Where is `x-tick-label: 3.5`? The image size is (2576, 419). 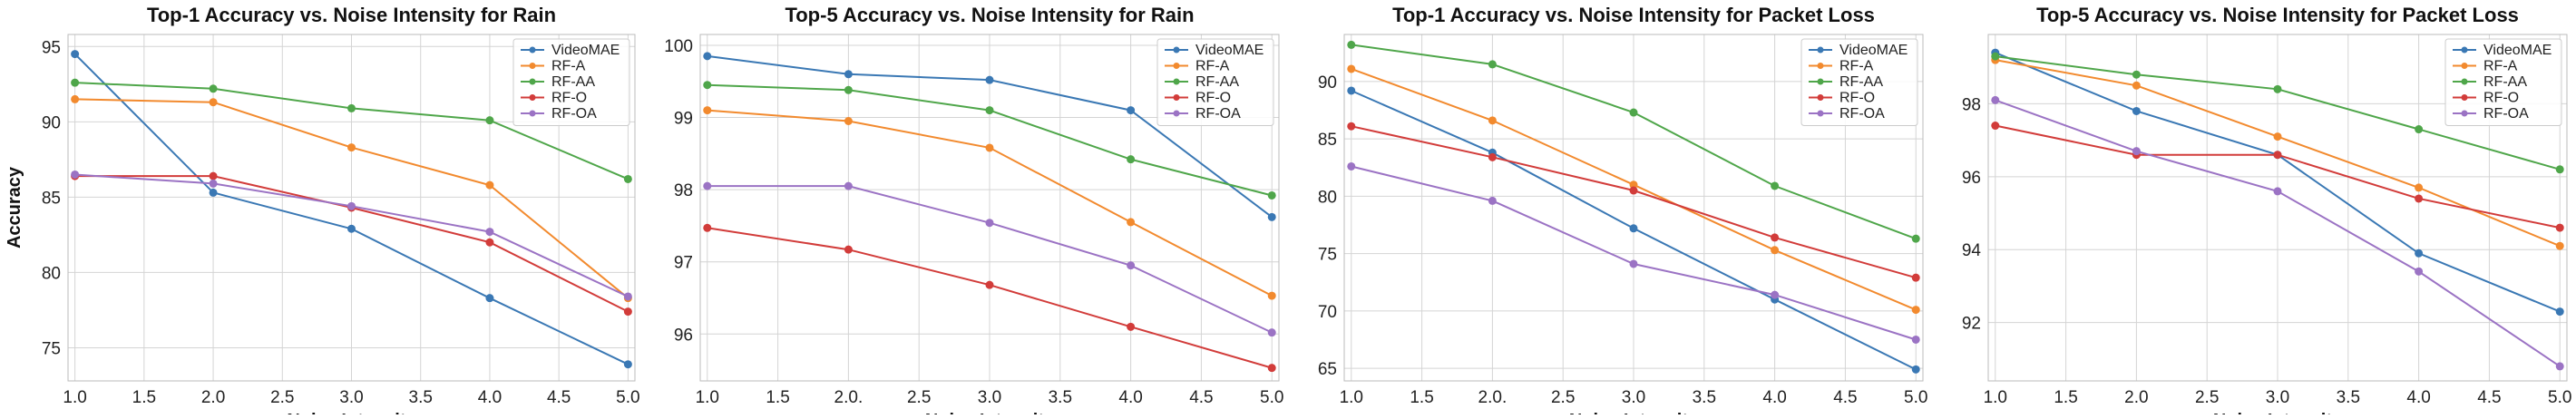 x-tick-label: 3.5 is located at coordinates (1704, 397).